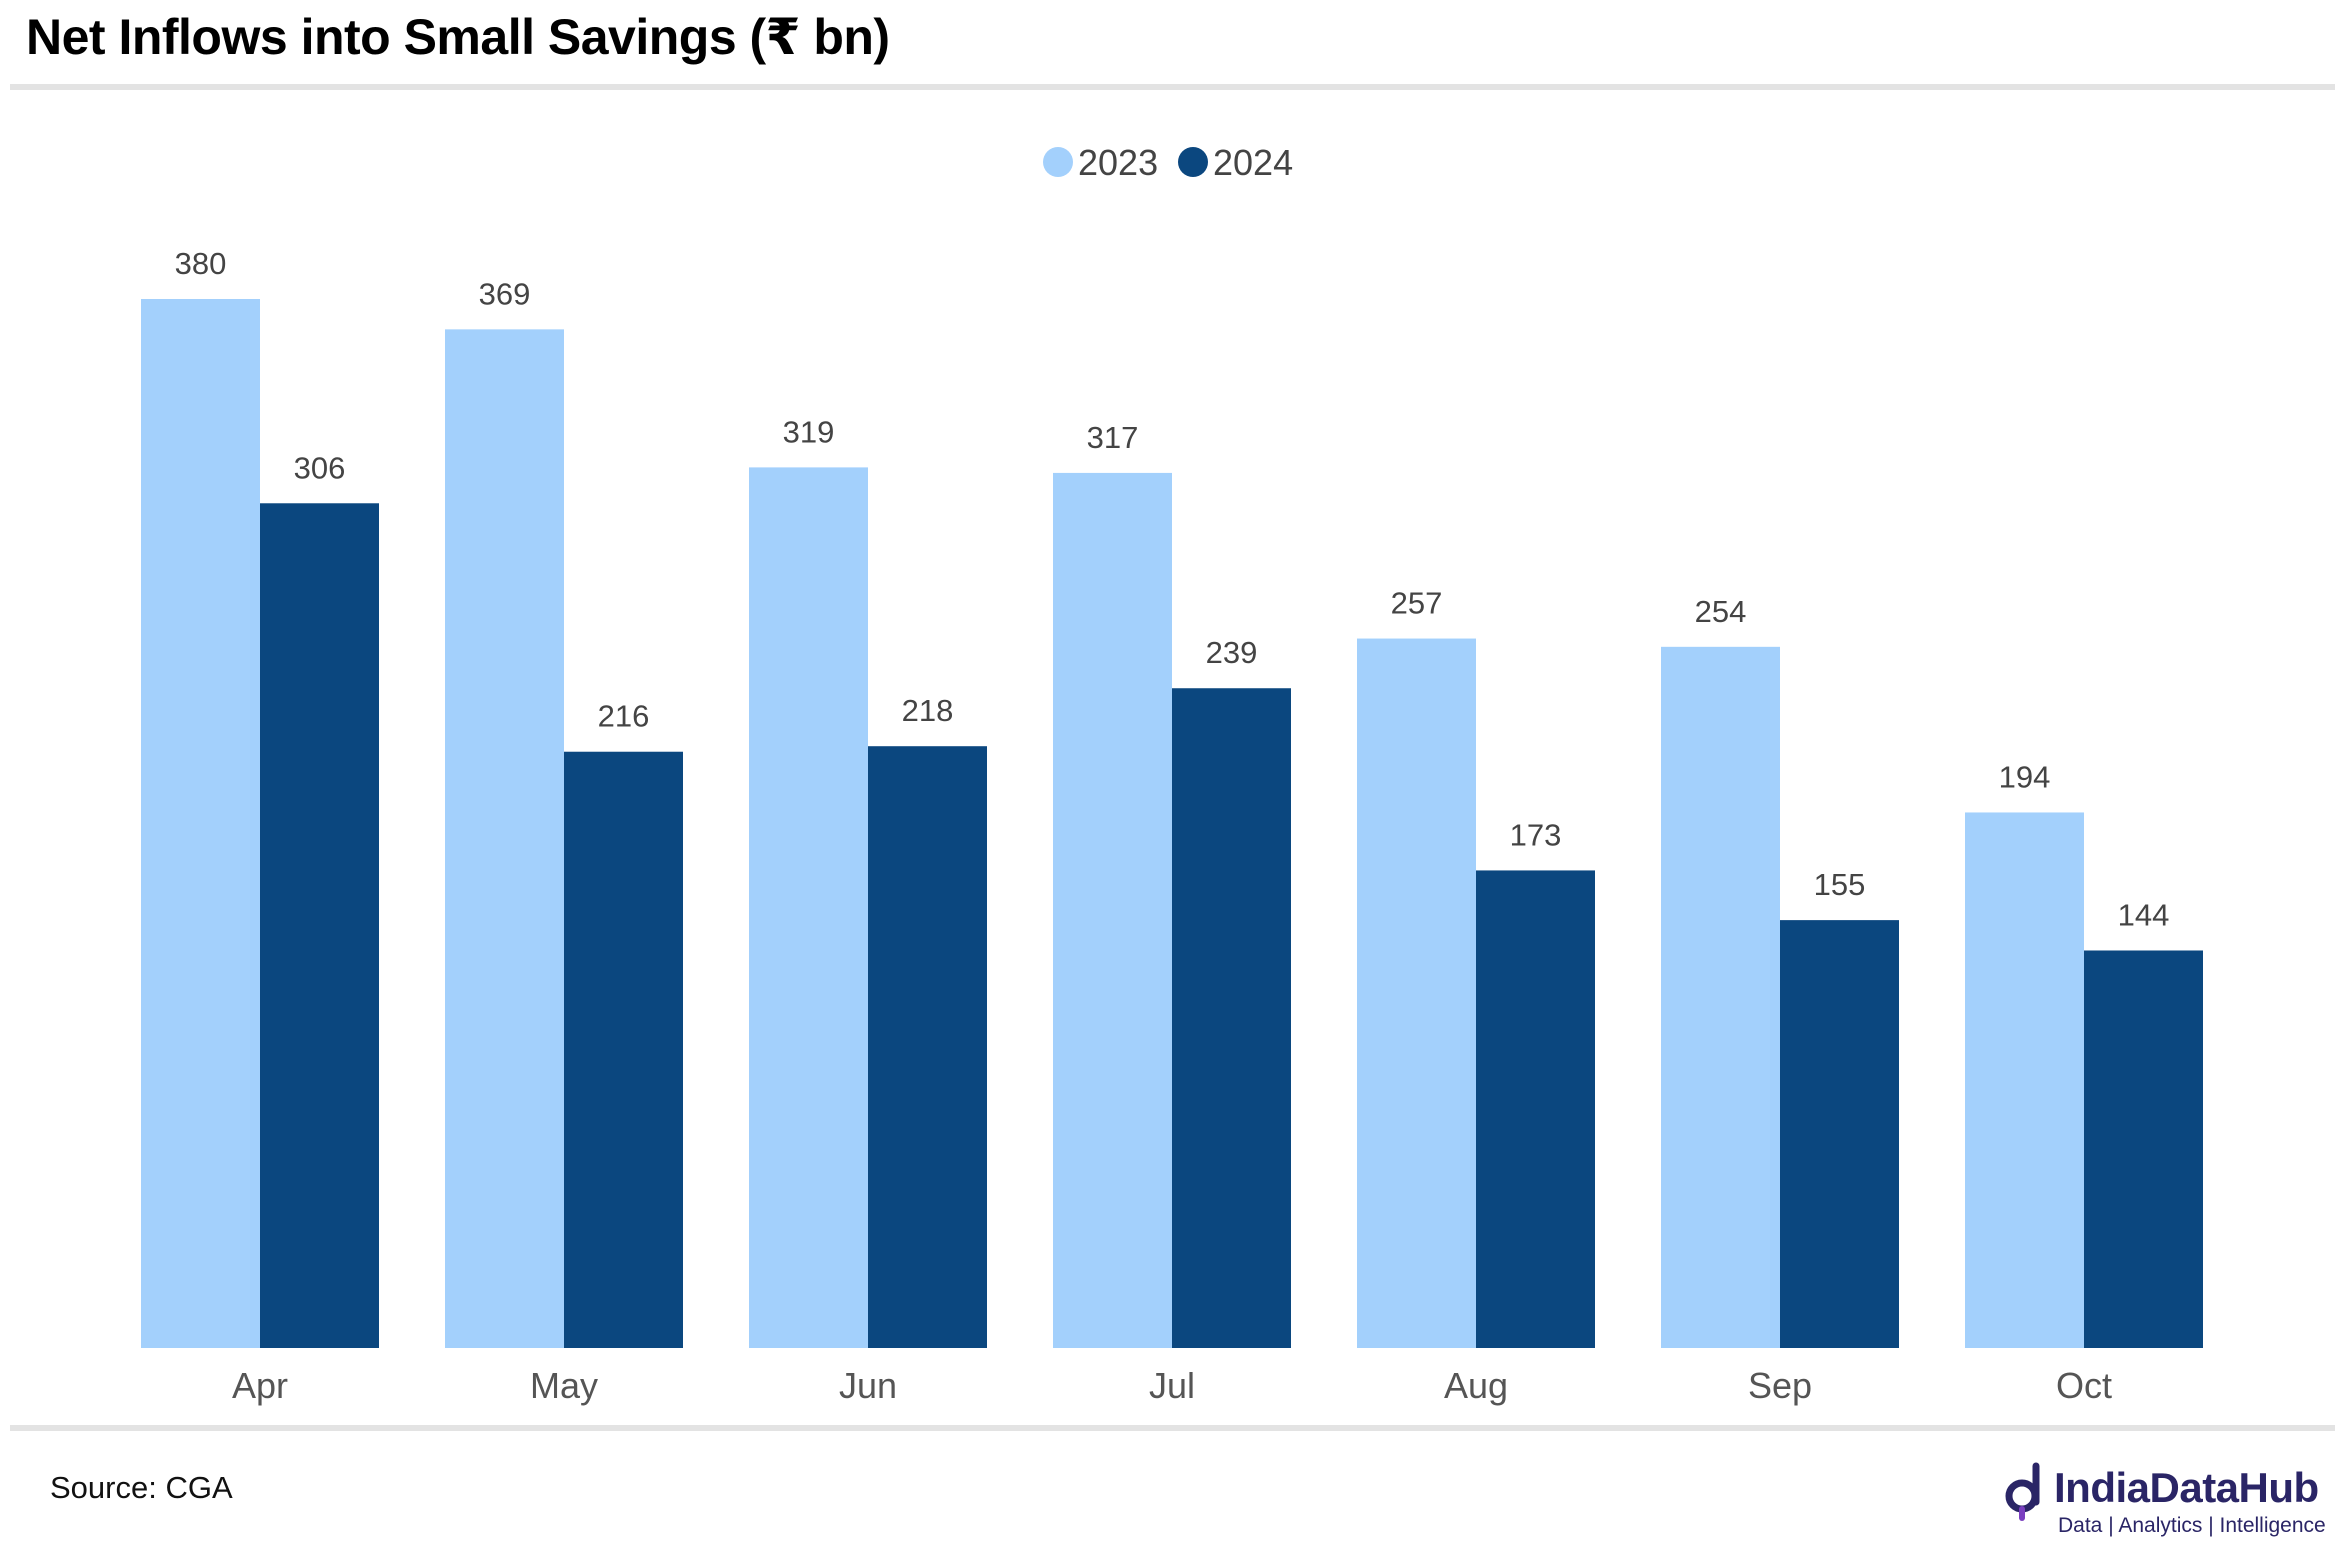 The height and width of the screenshot is (1554, 2340). Describe the element at coordinates (1172, 1385) in the screenshot. I see `x-tick-label-Jul: Jul` at that location.